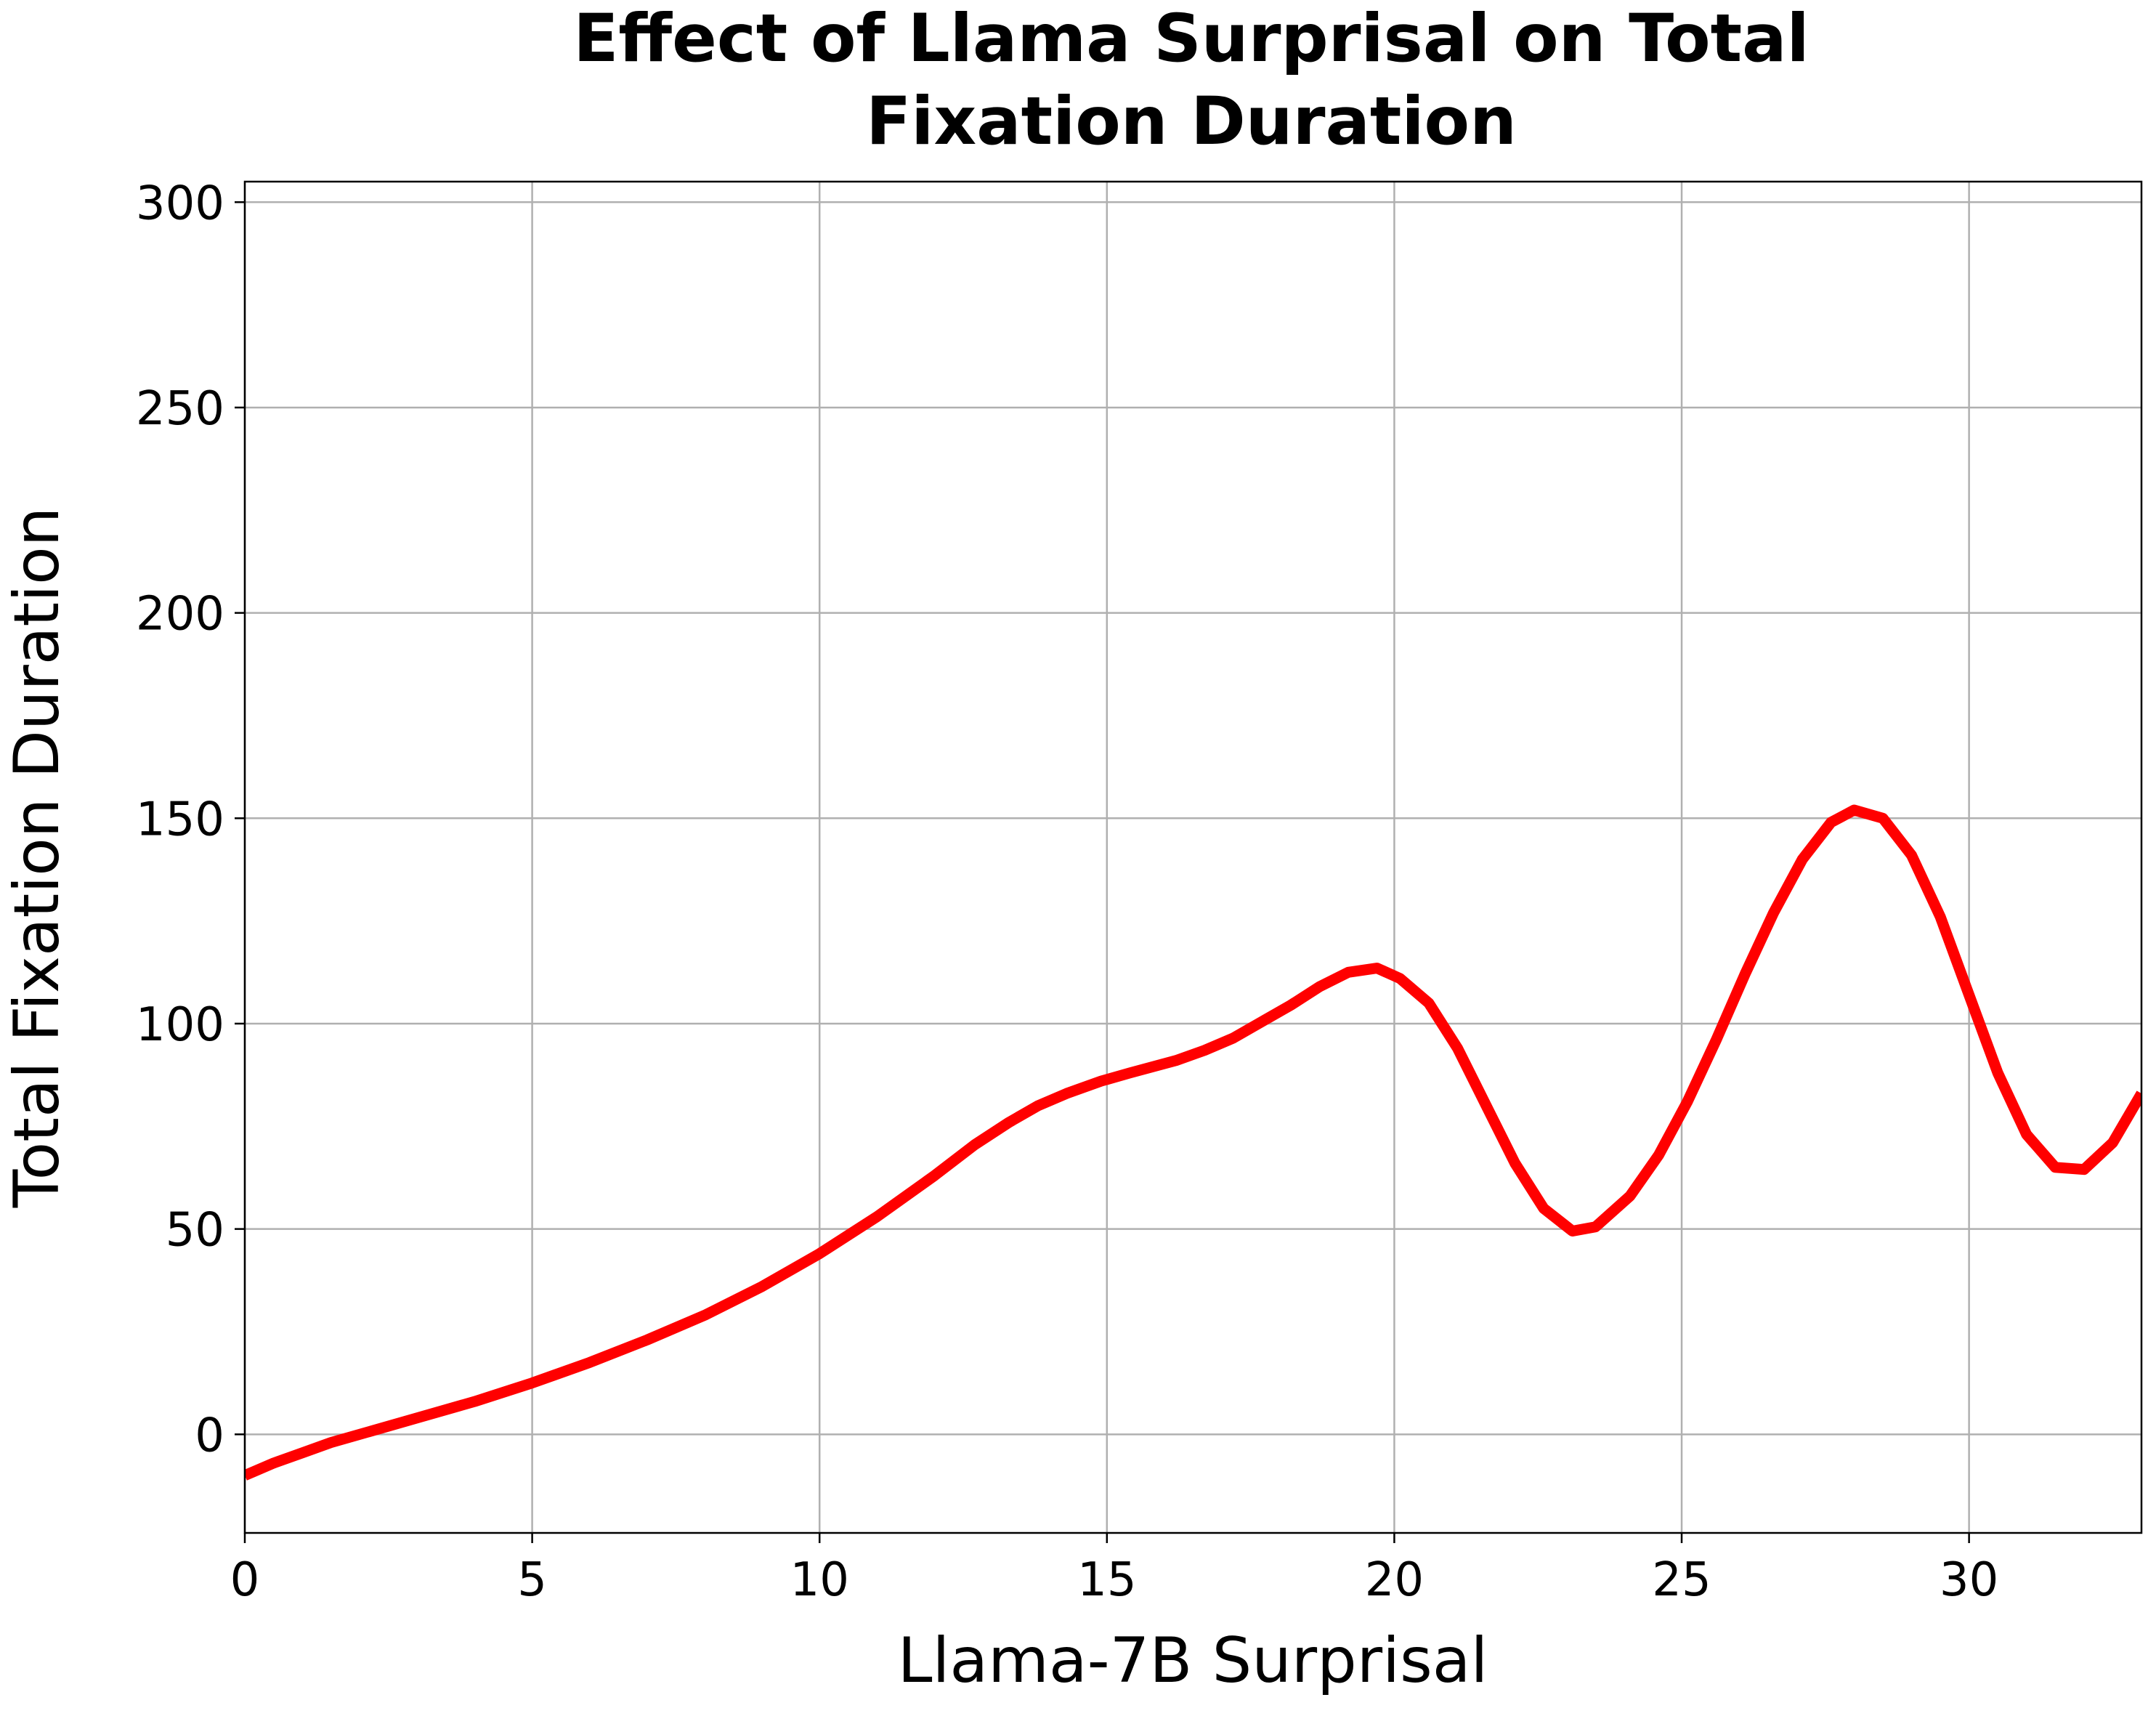  I want to click on x-axis-label: Llama-7B Surprisal, so click(1193, 1661).